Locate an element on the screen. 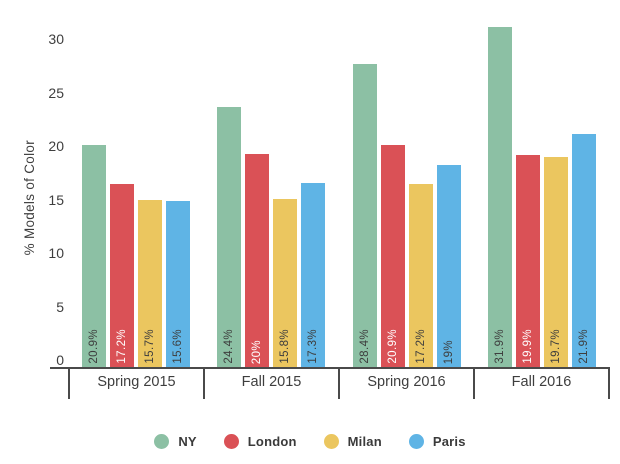 Image resolution: width=620 pixels, height=464 pixels. legend-item-milan: Milan is located at coordinates (352, 441).